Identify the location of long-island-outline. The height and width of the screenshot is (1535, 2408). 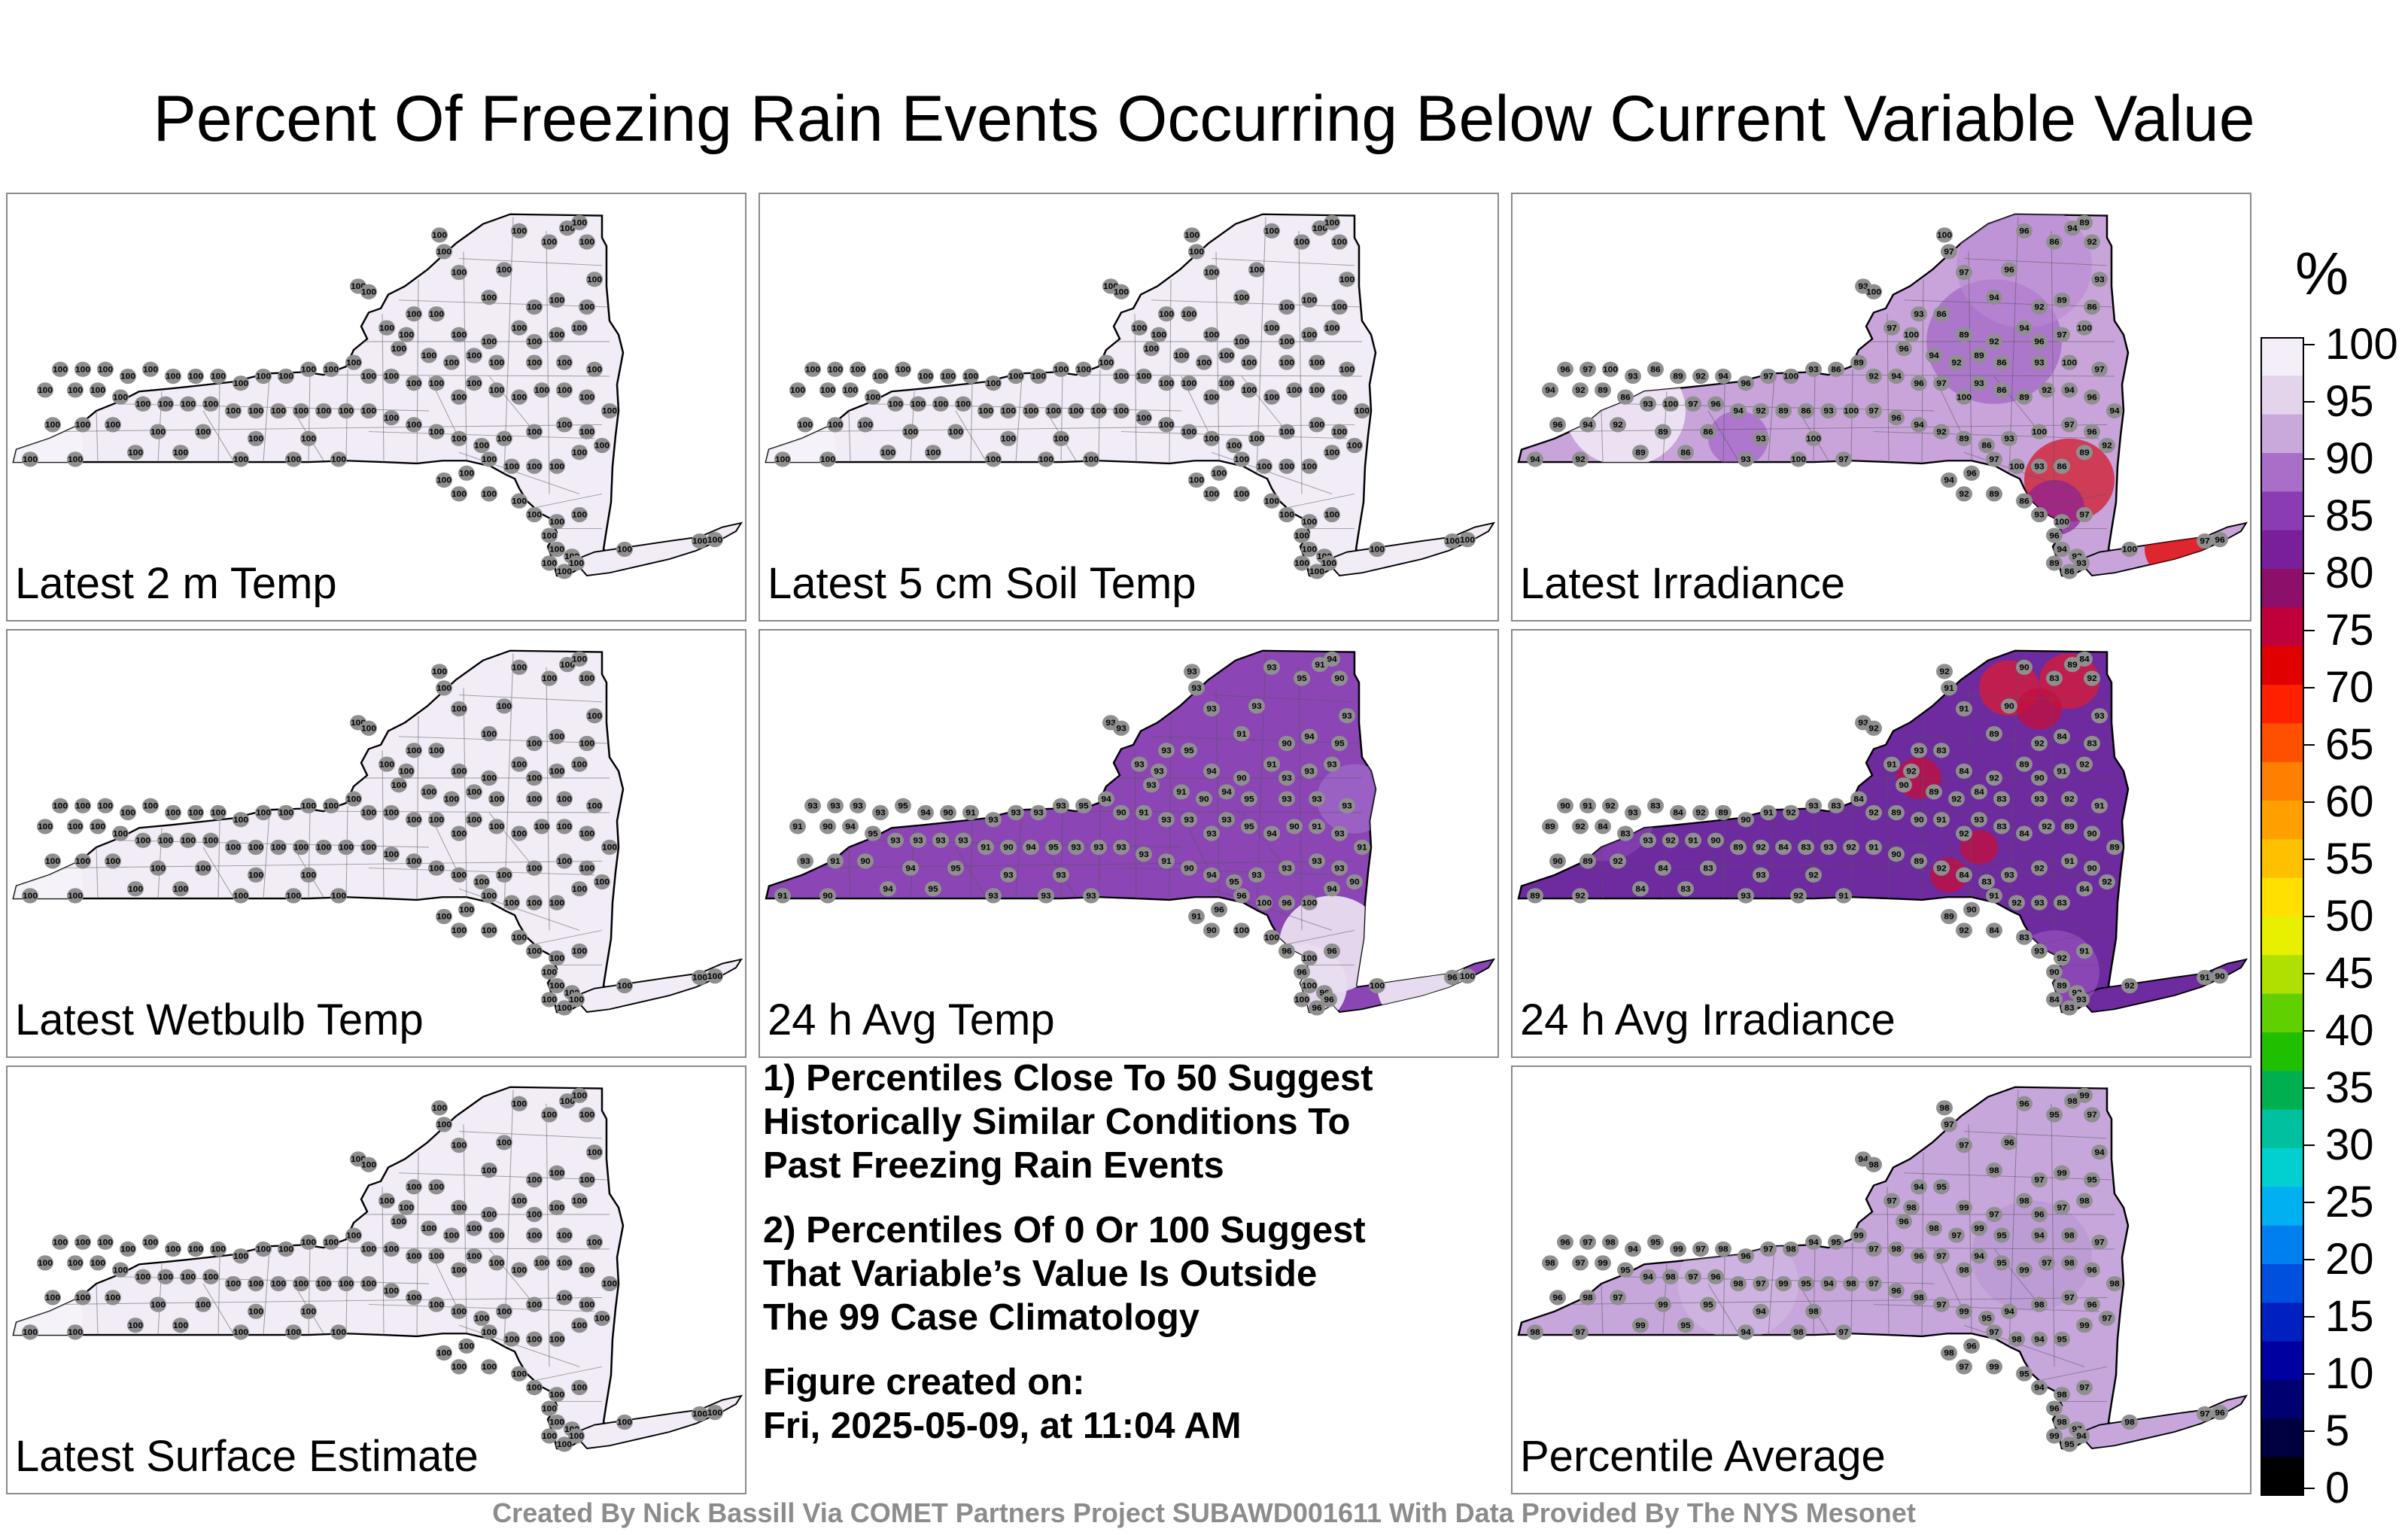
(657, 548).